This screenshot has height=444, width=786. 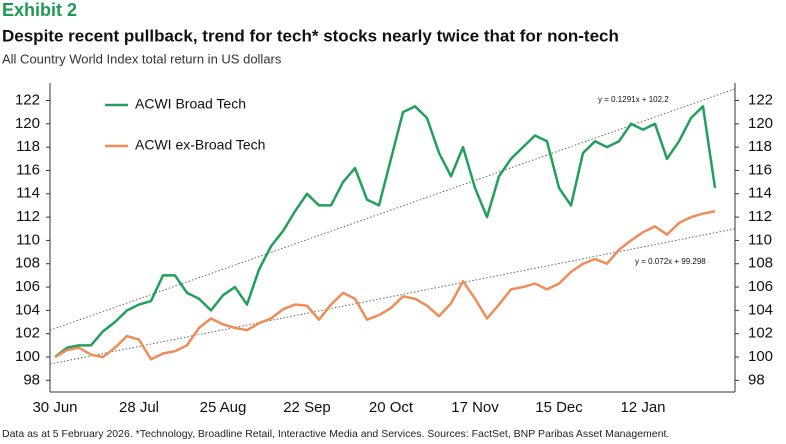 What do you see at coordinates (642, 407) in the screenshot?
I see `x-tick-label: 12 Jan` at bounding box center [642, 407].